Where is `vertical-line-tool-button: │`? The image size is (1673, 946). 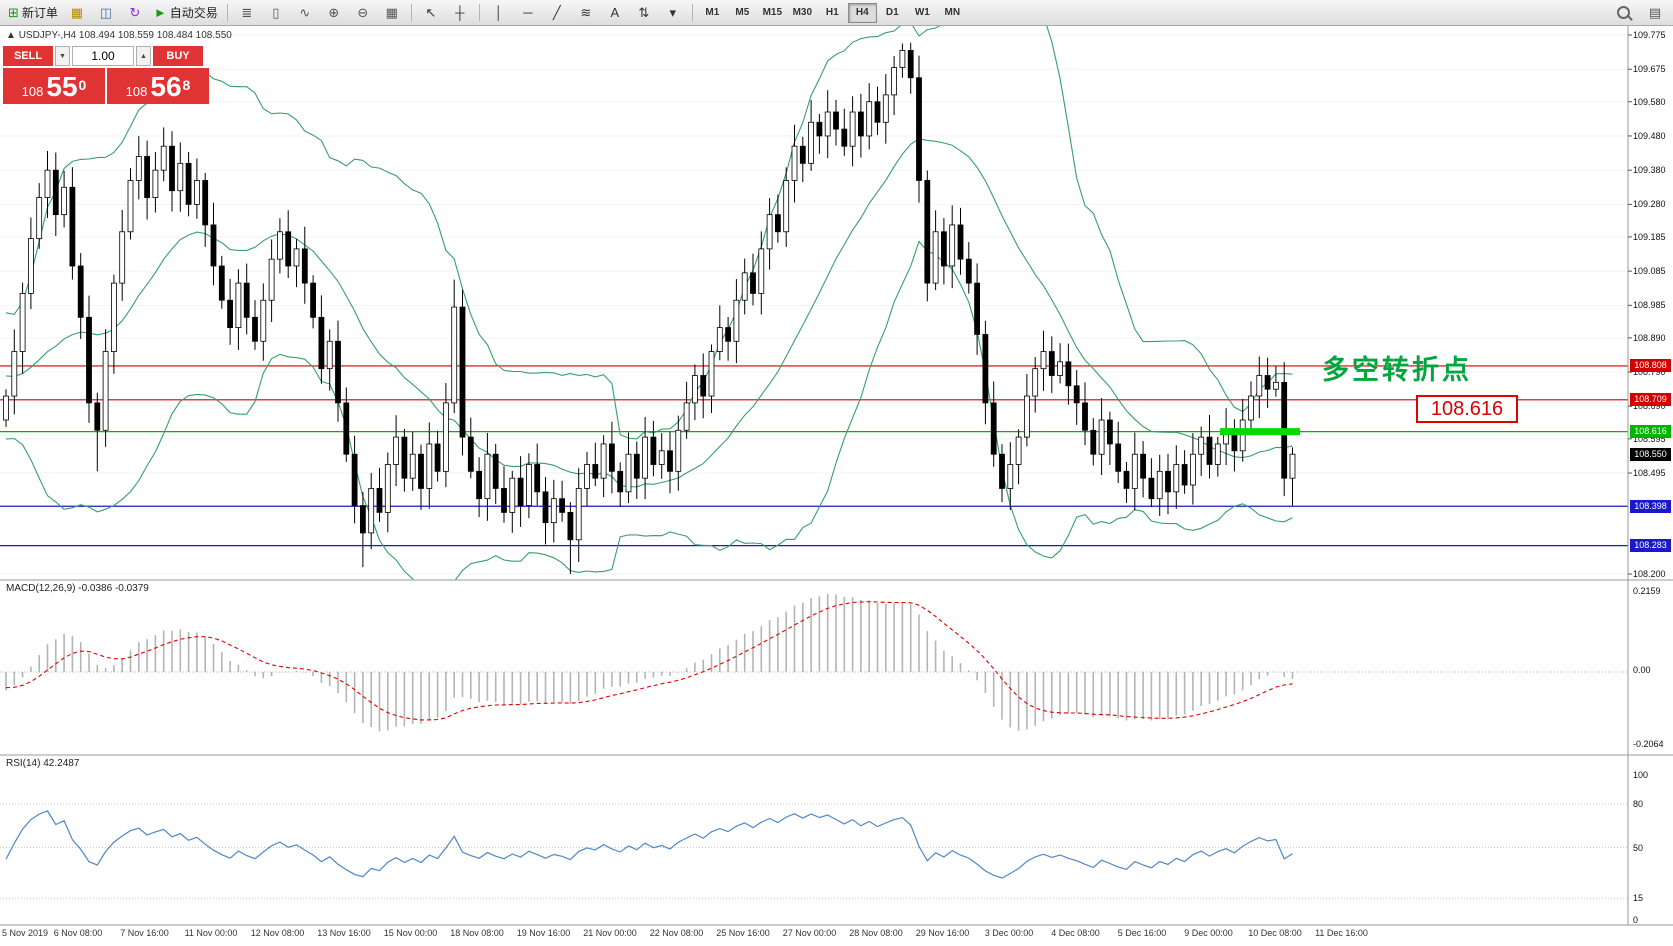 vertical-line-tool-button: │ is located at coordinates (499, 13).